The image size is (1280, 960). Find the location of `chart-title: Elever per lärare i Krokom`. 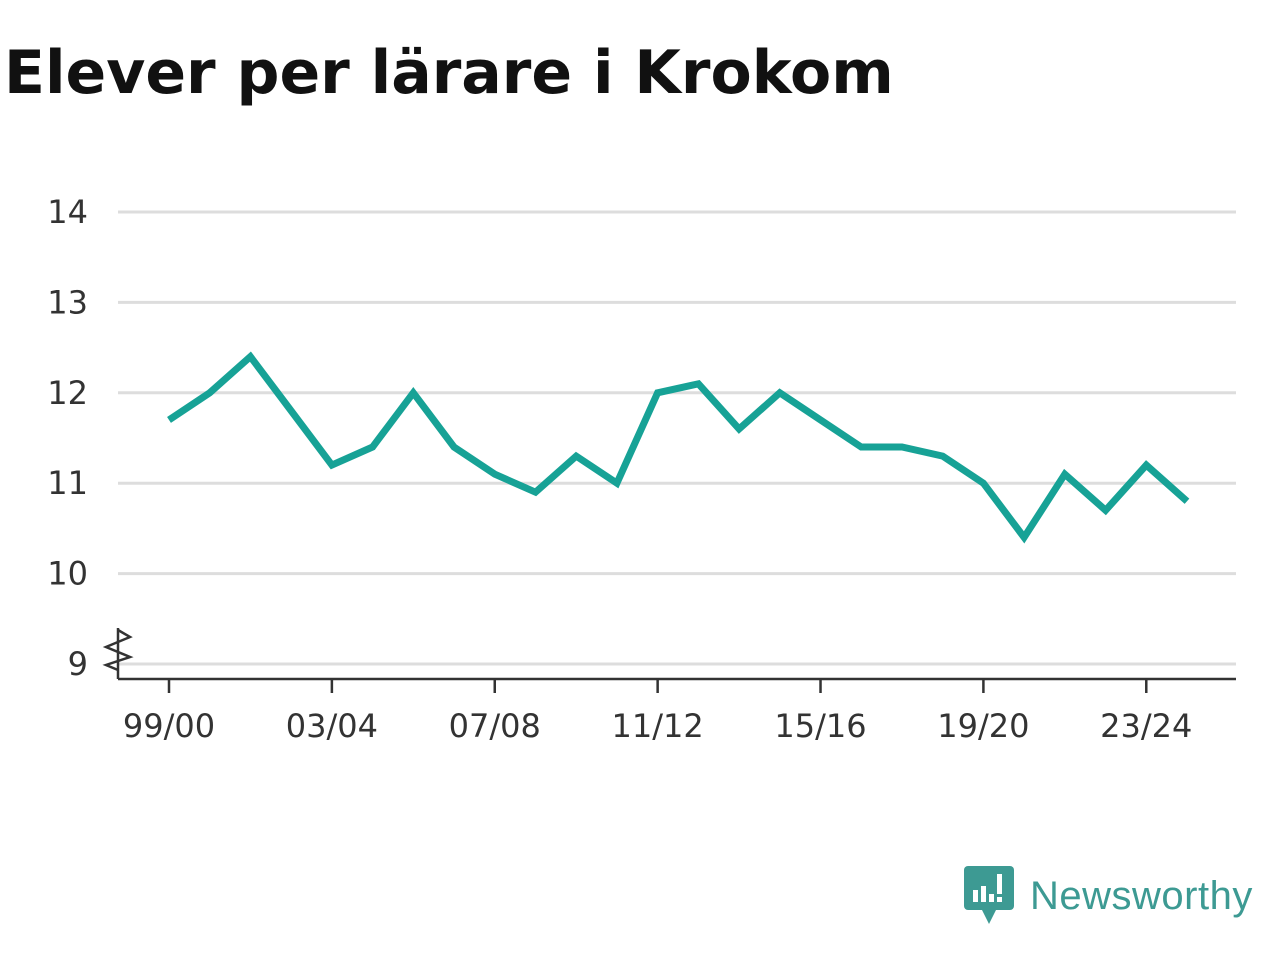

chart-title: Elever per lärare i Krokom is located at coordinates (449, 73).